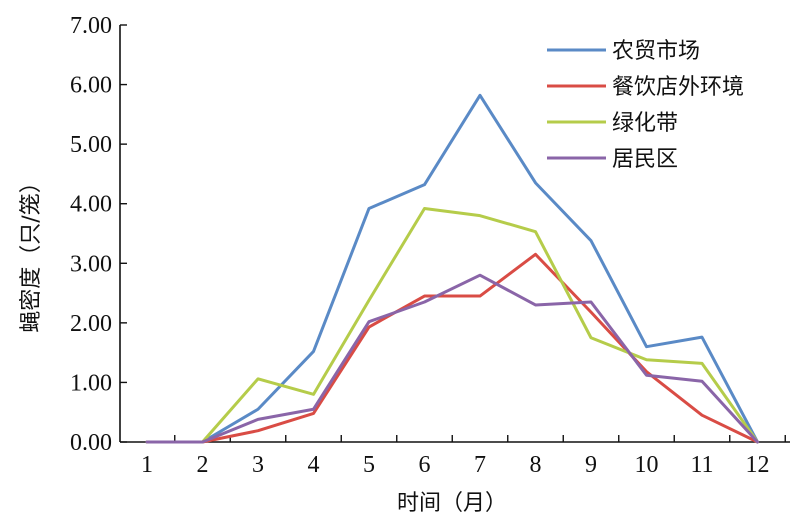 The image size is (800, 524). I want to click on x-tick-label: 5, so click(369, 465).